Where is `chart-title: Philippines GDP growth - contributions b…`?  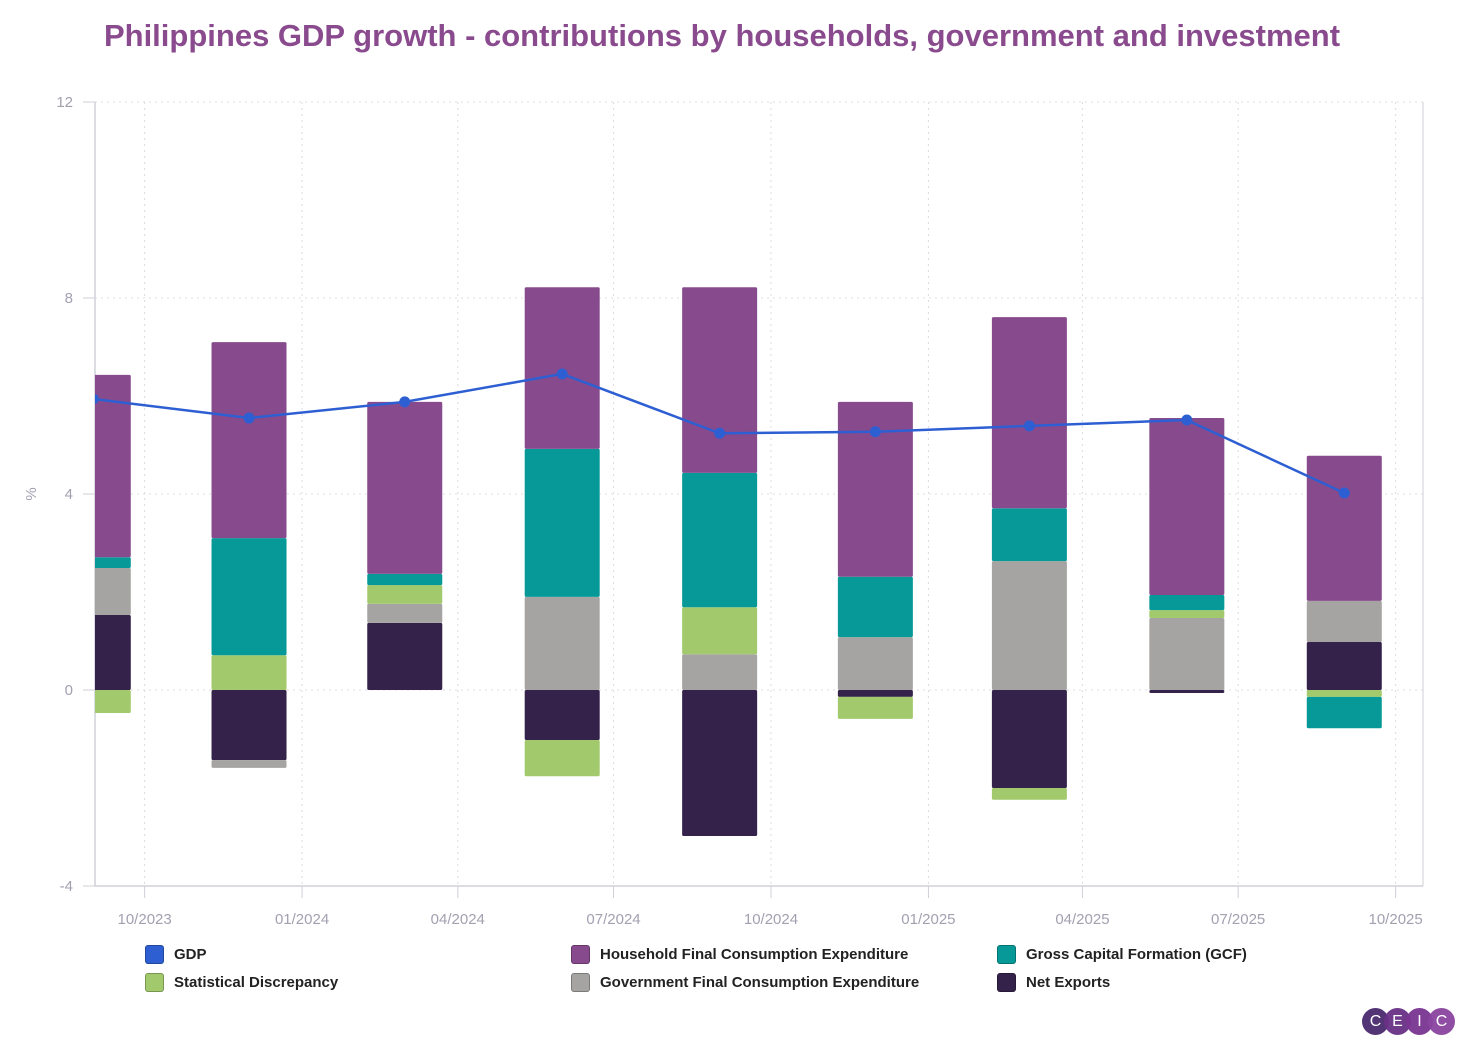 chart-title: Philippines GDP growth - contributions b… is located at coordinates (722, 35).